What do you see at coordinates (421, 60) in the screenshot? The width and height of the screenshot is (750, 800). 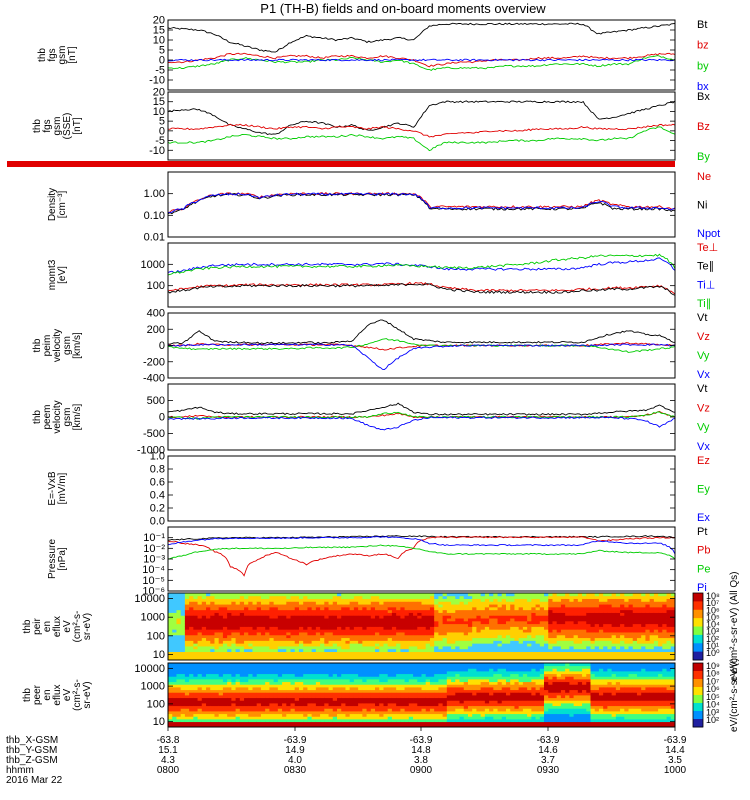 I see `series-line-bz` at bounding box center [421, 60].